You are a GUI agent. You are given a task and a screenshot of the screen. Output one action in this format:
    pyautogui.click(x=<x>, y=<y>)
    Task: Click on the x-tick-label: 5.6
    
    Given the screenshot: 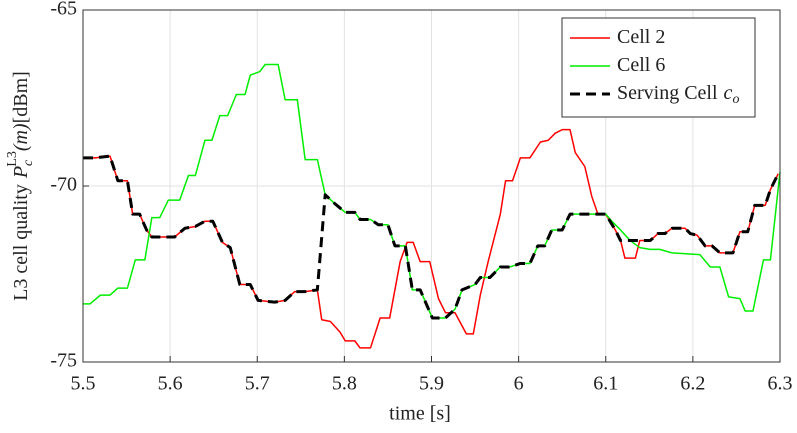 What is the action you would take?
    pyautogui.click(x=170, y=384)
    